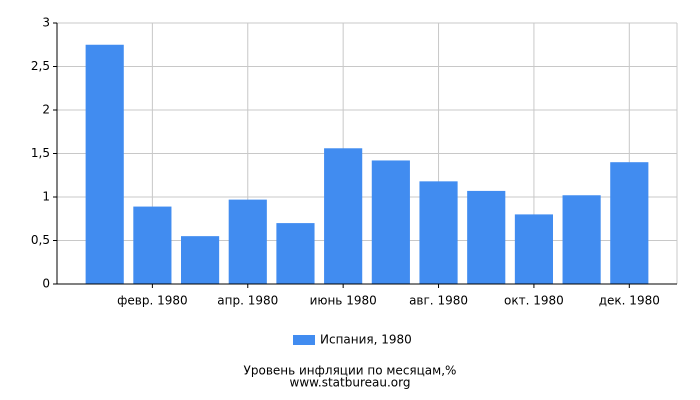  Describe the element at coordinates (343, 301) in the screenshot. I see `x-tick-label: июнь 1980` at that location.